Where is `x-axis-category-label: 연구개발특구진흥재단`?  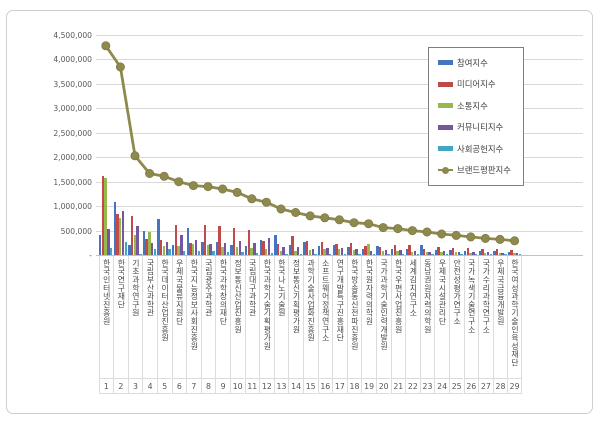 x-axis-category-label: 연구개발특구진흥재단 is located at coordinates (339, 317).